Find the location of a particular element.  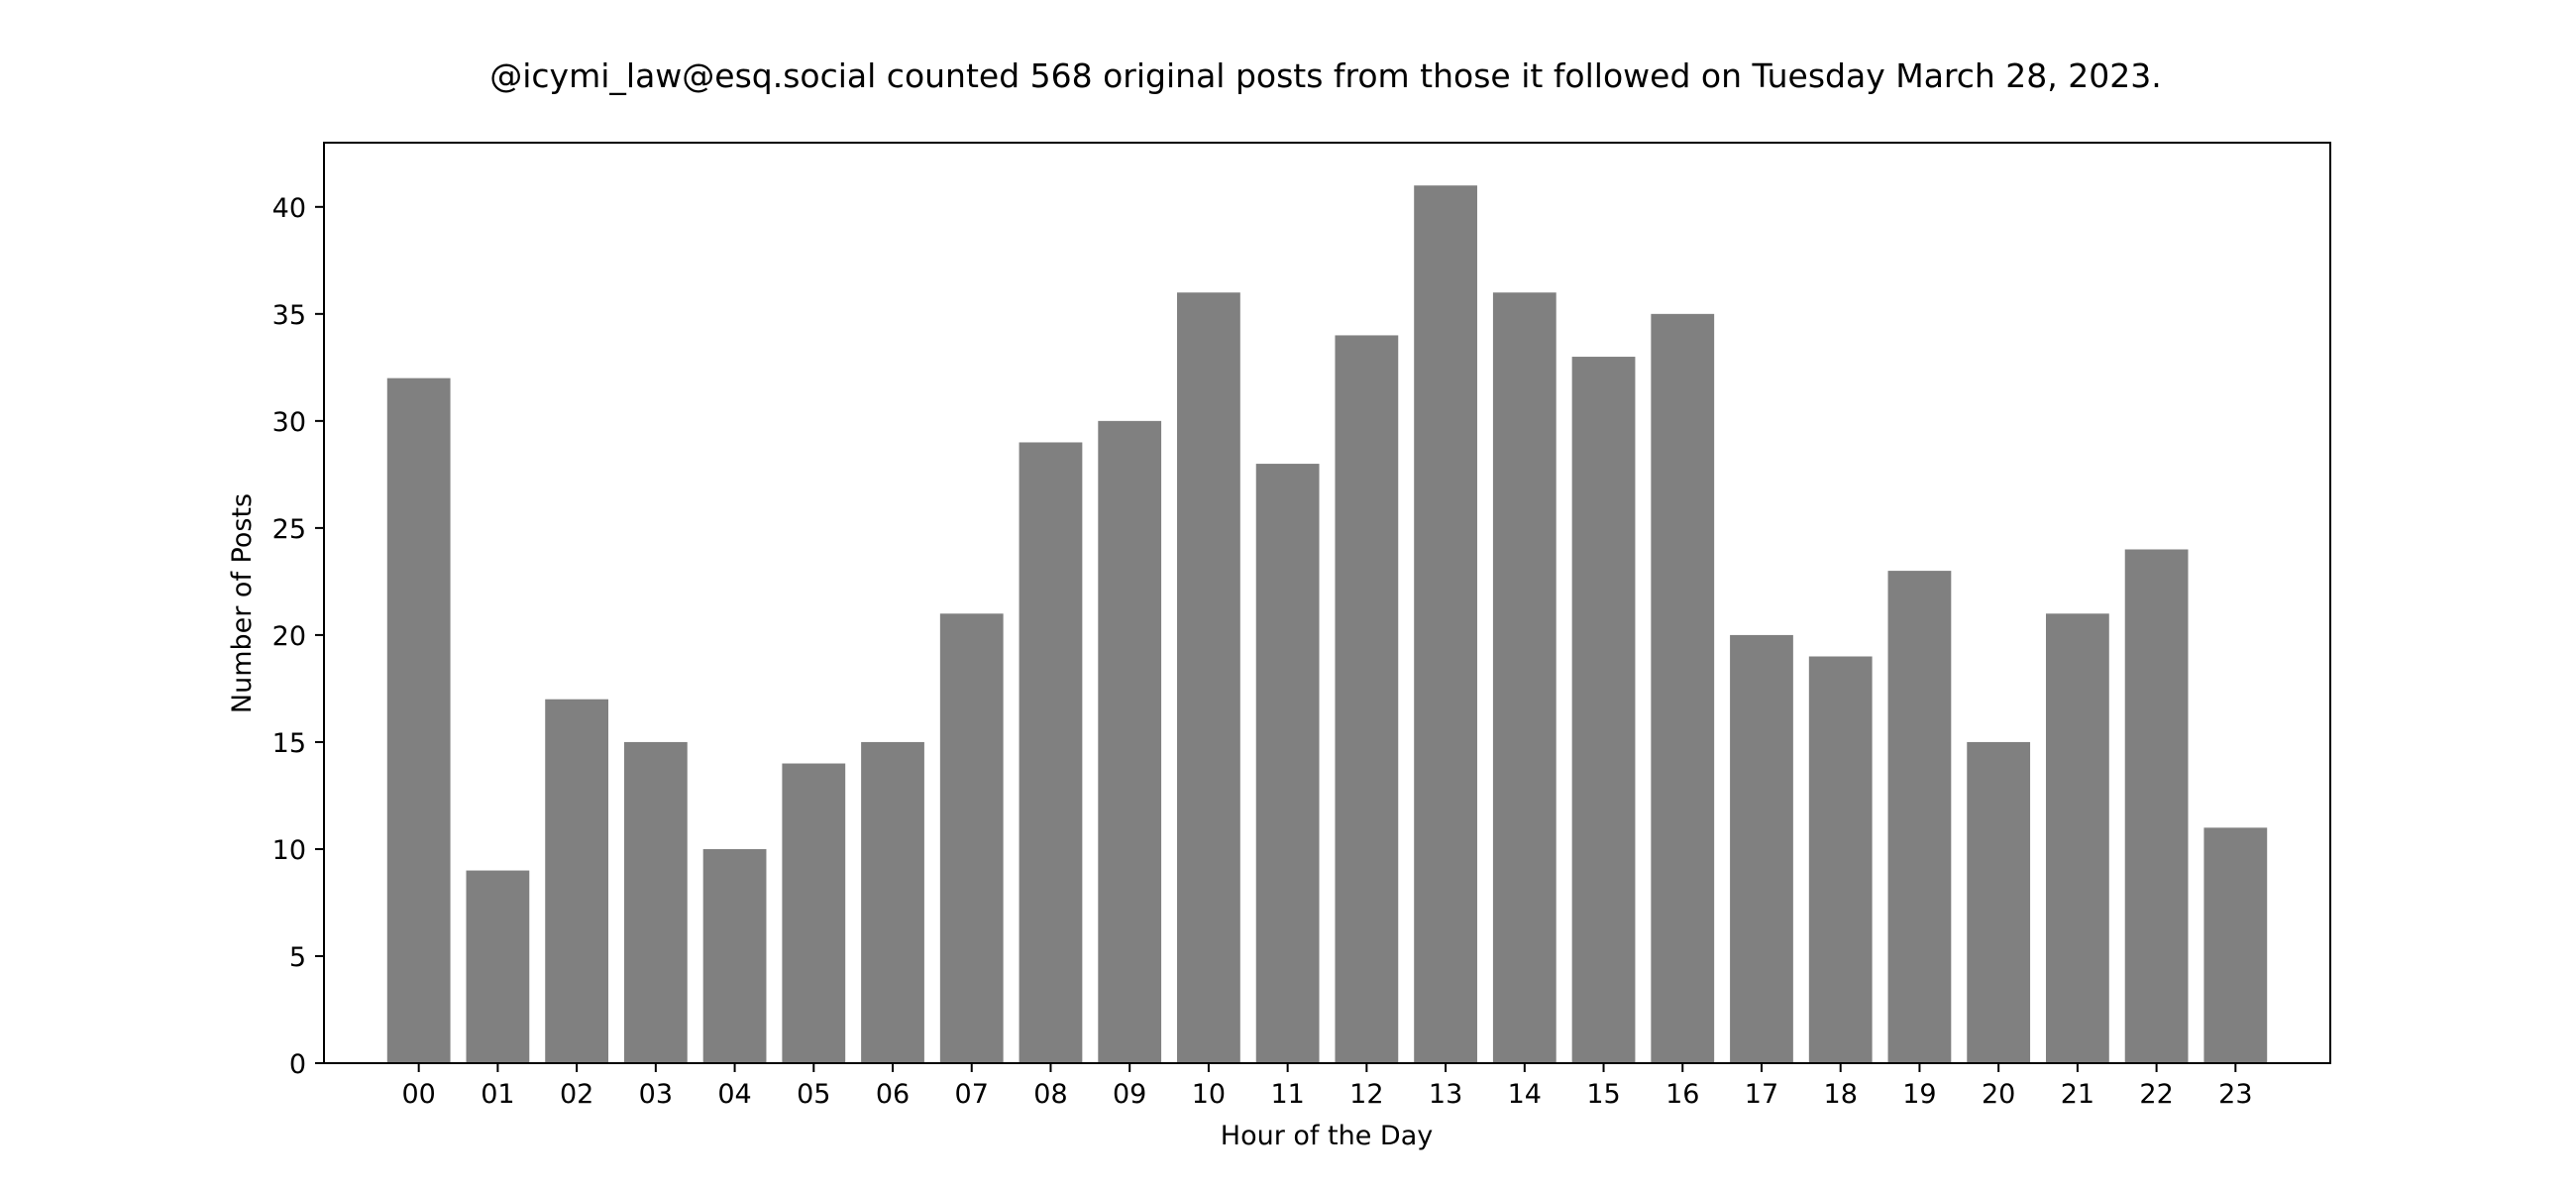

x-tick-label: 15 is located at coordinates (1603, 1094).